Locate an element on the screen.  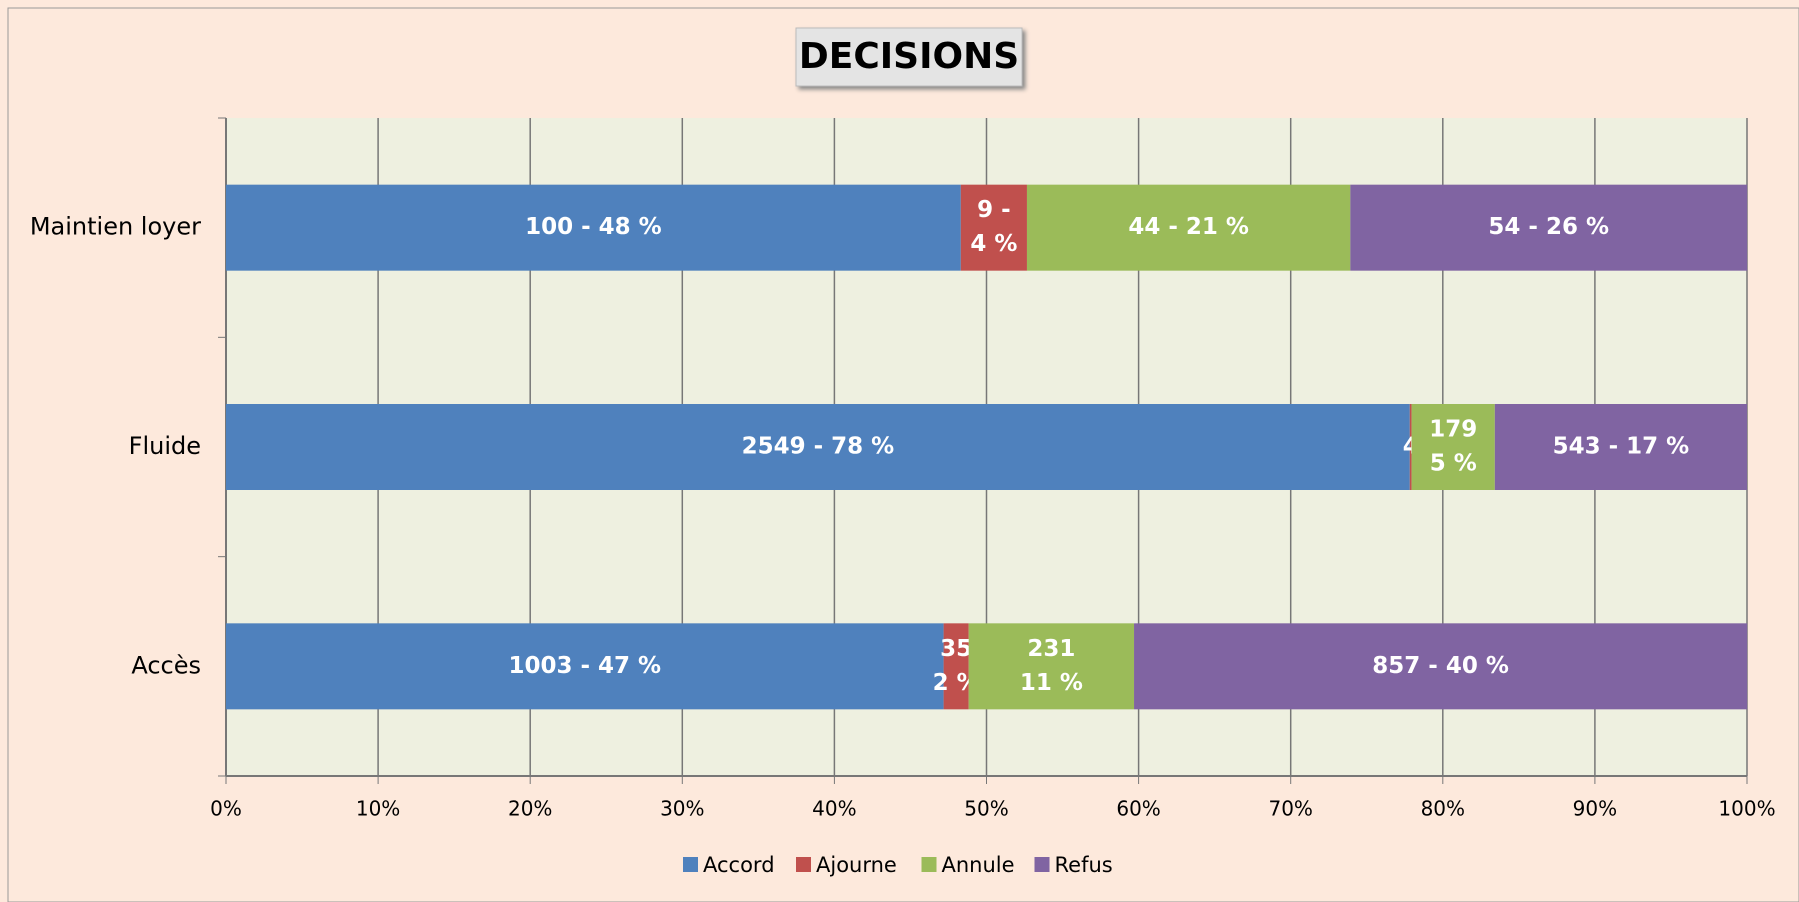
data-label: 11 % is located at coordinates (1051, 683).